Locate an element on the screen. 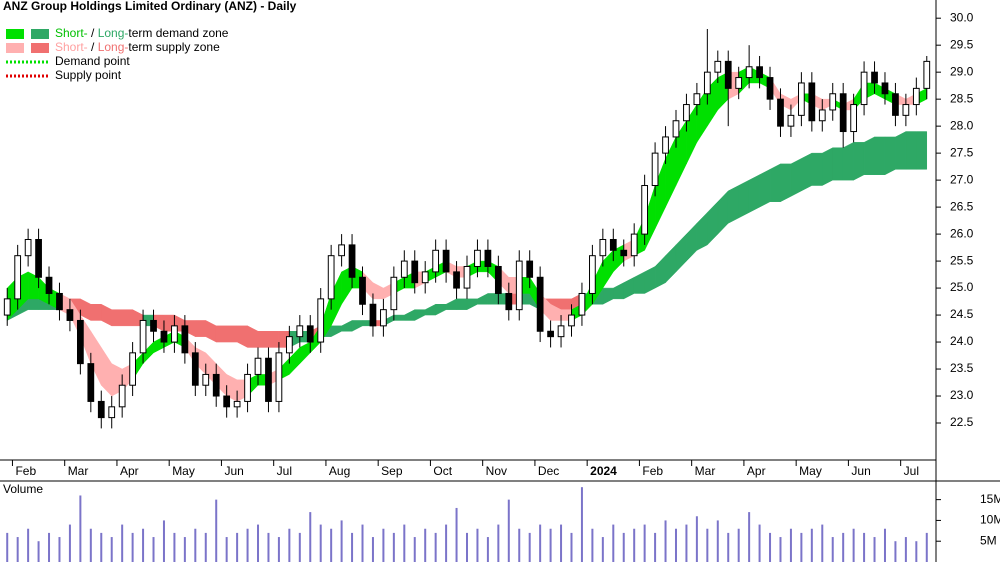  x-tick-label: Sep is located at coordinates (392, 471).